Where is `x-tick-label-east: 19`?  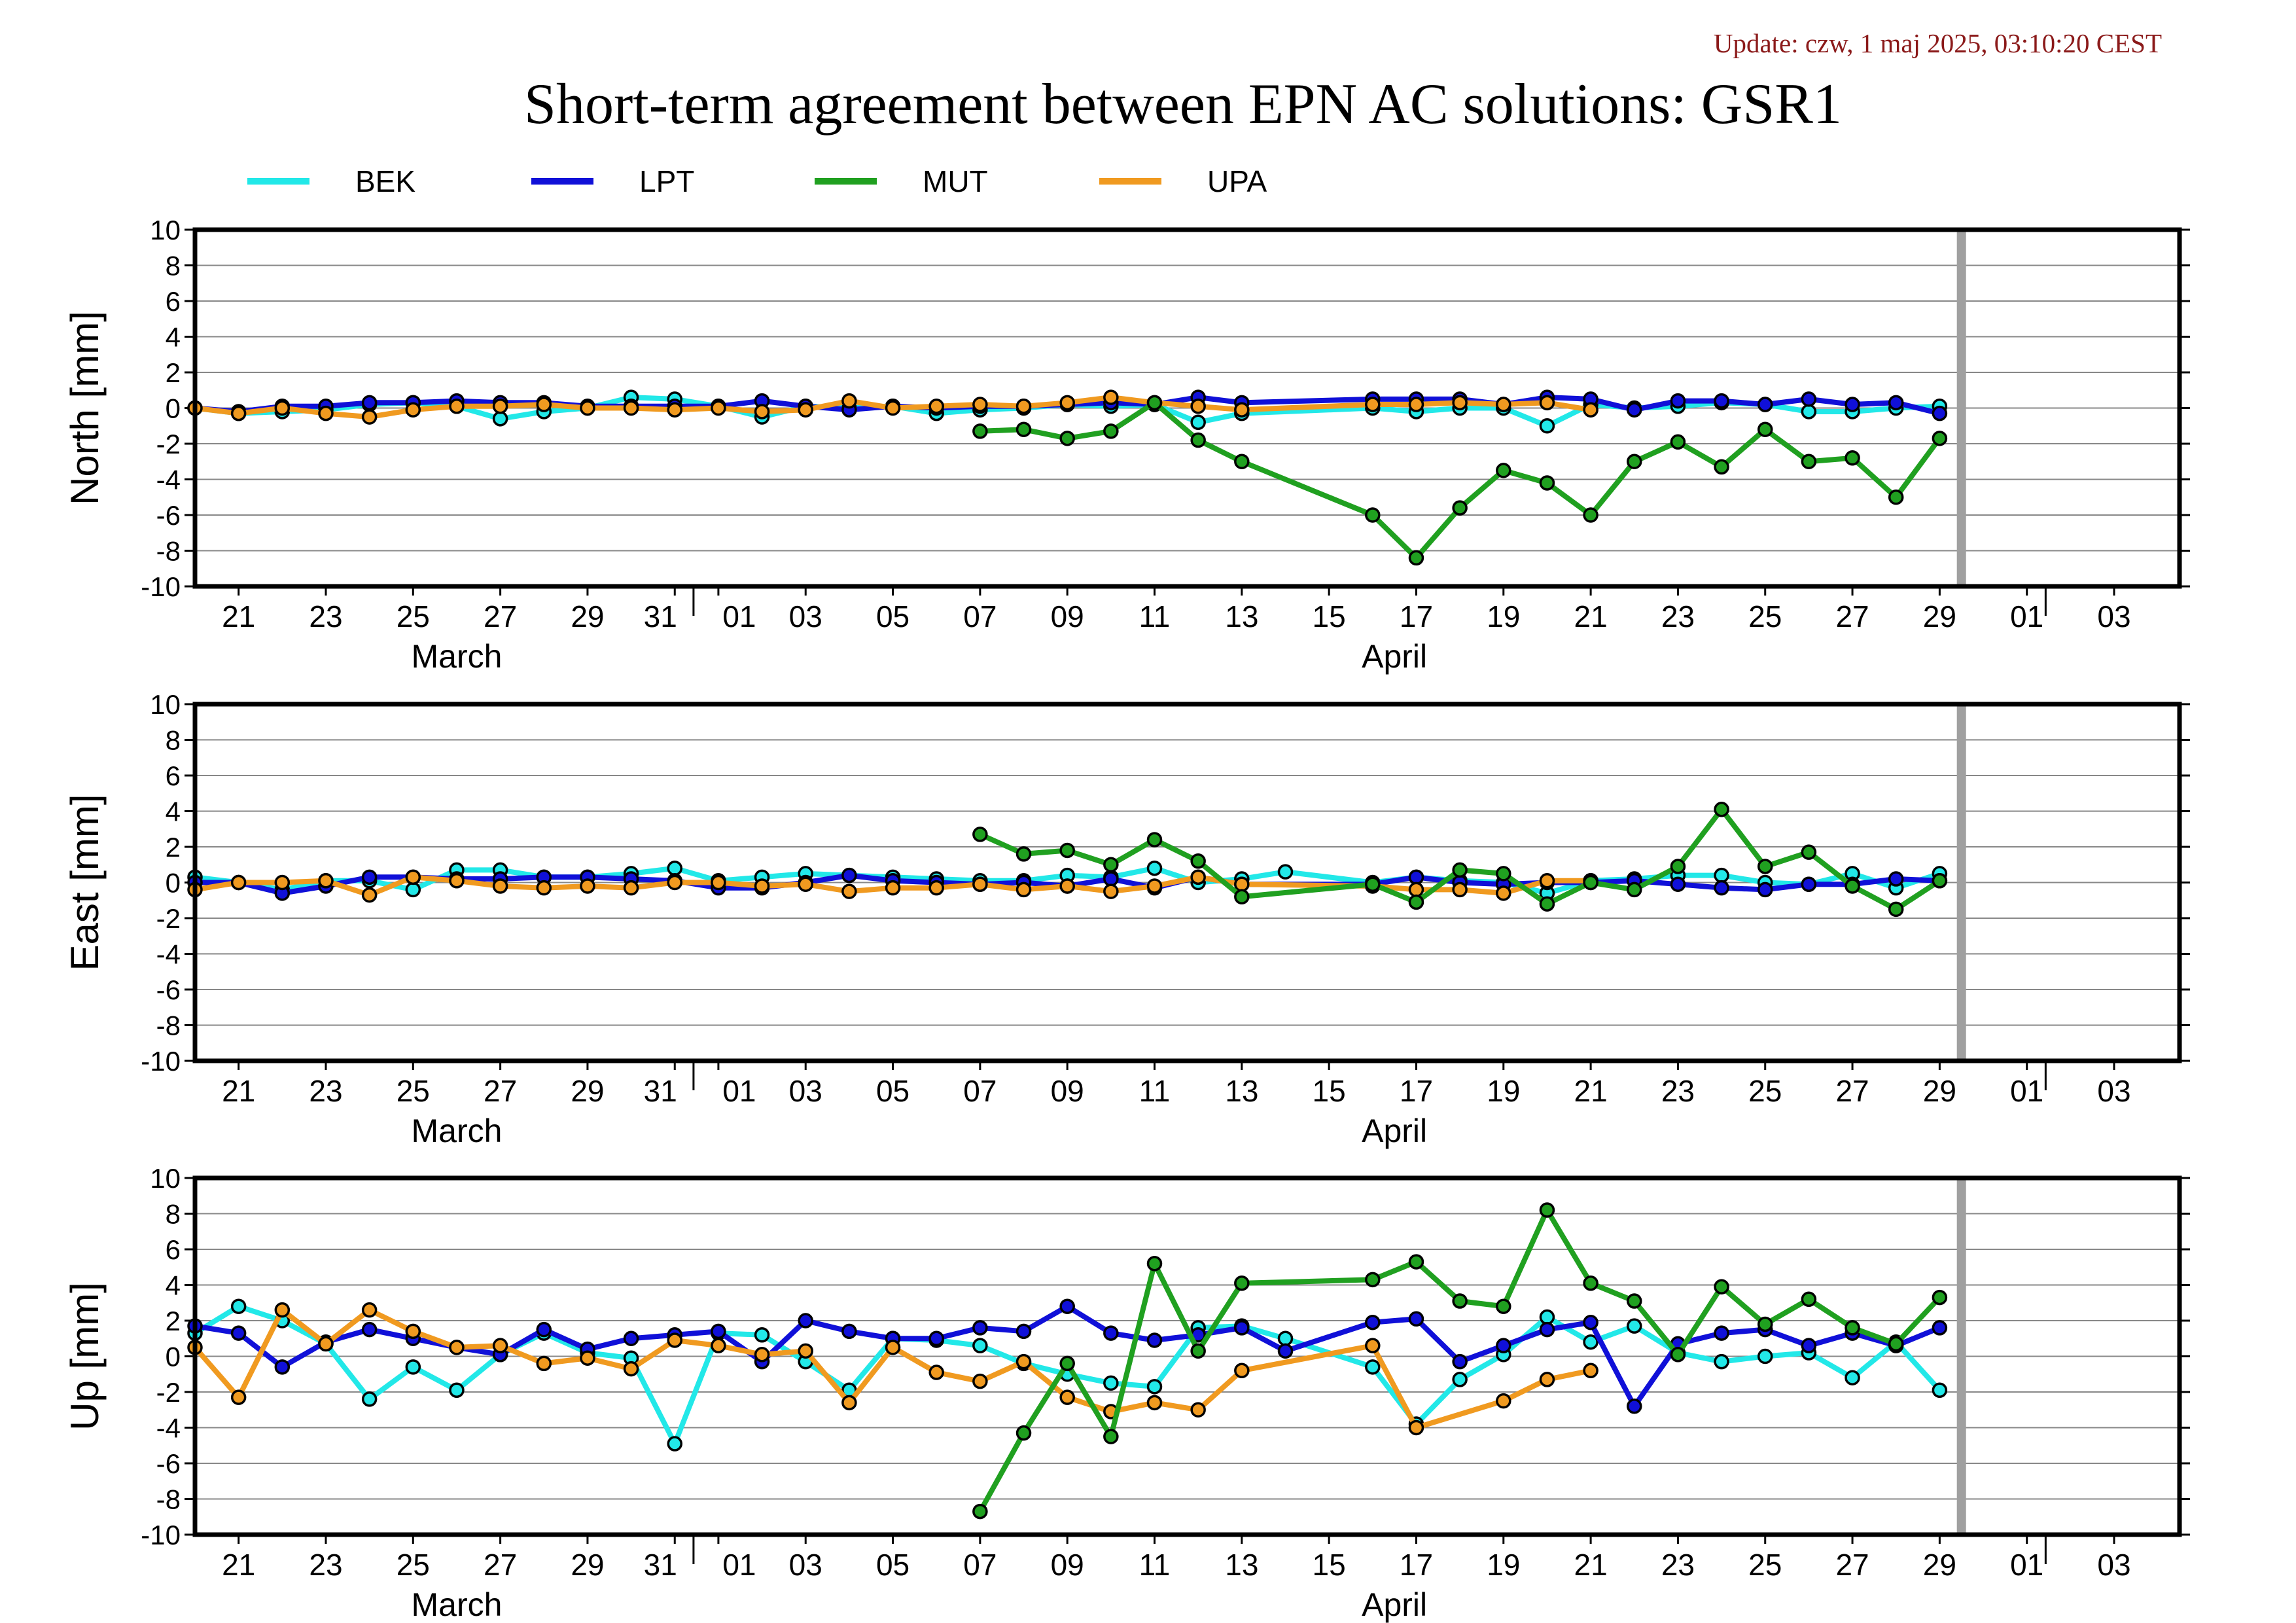 x-tick-label-east: 19 is located at coordinates (1503, 1091).